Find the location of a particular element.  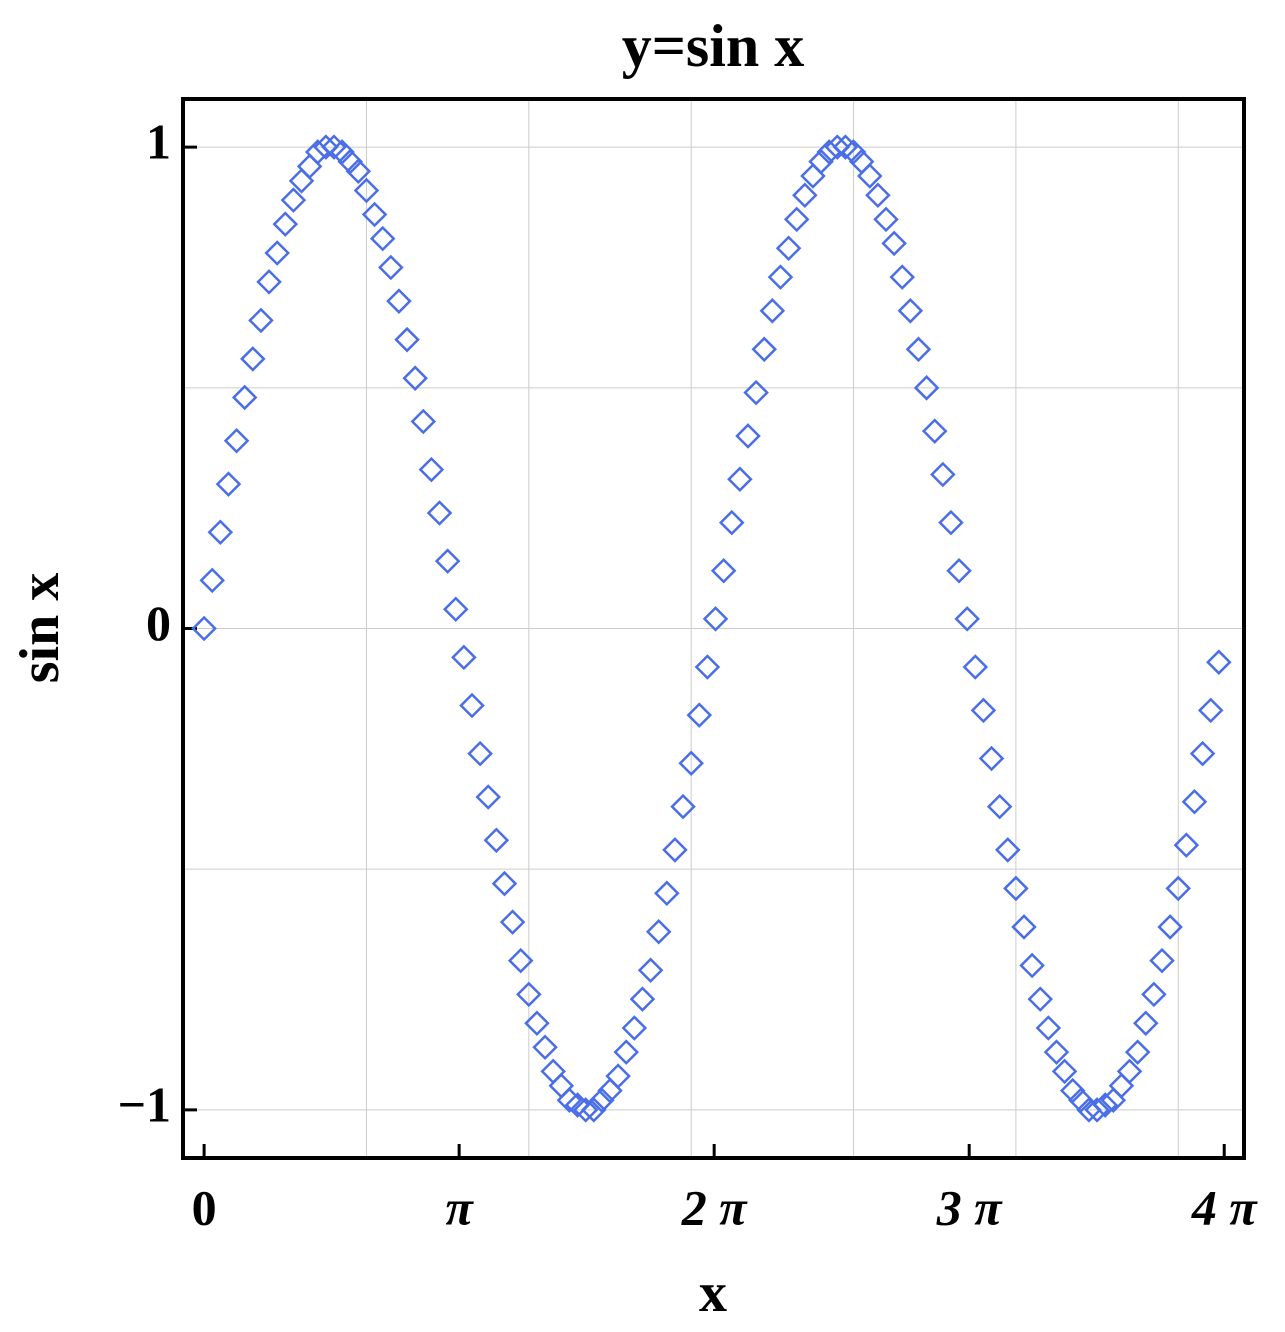

x-axis-label: x is located at coordinates (713, 1293).